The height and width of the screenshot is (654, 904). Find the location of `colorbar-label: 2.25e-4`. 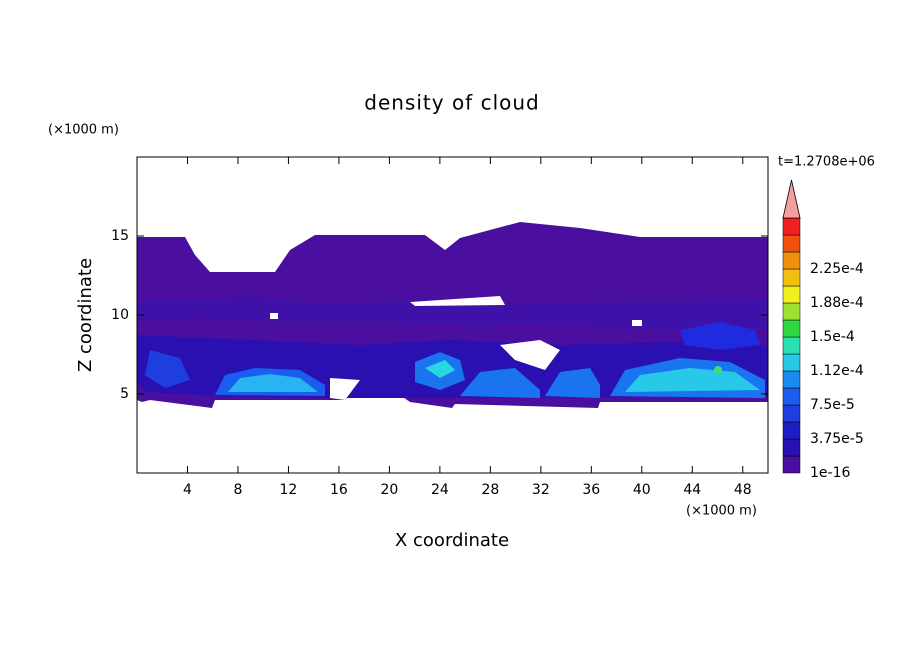

colorbar-label: 2.25e-4 is located at coordinates (837, 269).